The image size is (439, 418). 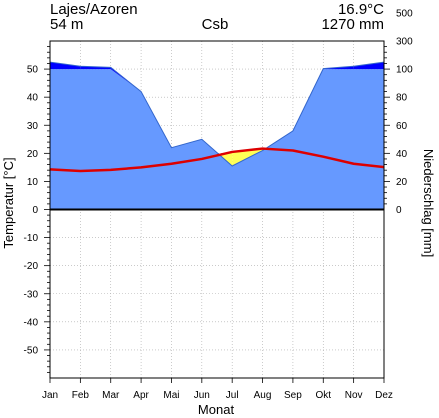 What do you see at coordinates (31, 322) in the screenshot?
I see `temp-tick-label: -40` at bounding box center [31, 322].